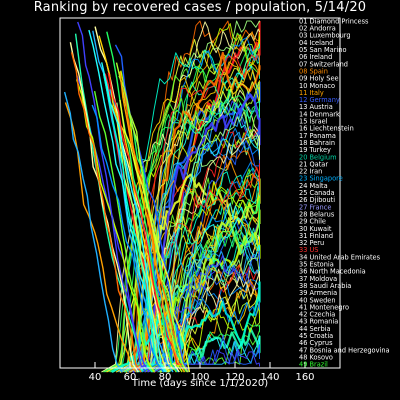  Describe the element at coordinates (321, 179) in the screenshot. I see `legend-entry: 23 Singapore` at that location.